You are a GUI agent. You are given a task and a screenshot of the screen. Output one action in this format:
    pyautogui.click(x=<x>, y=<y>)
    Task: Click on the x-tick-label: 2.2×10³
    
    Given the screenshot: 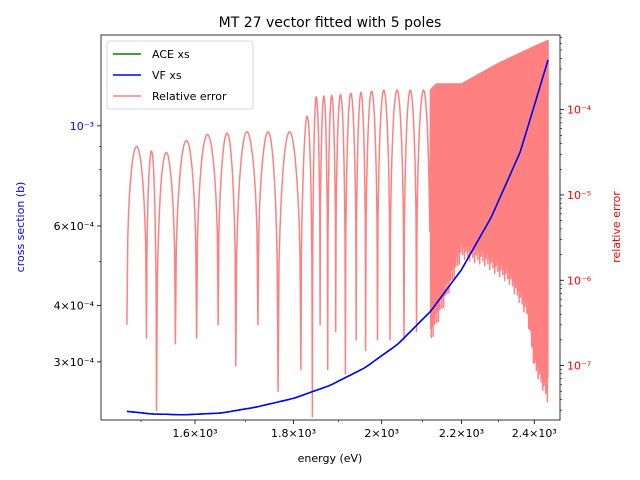 What is the action you would take?
    pyautogui.click(x=461, y=433)
    